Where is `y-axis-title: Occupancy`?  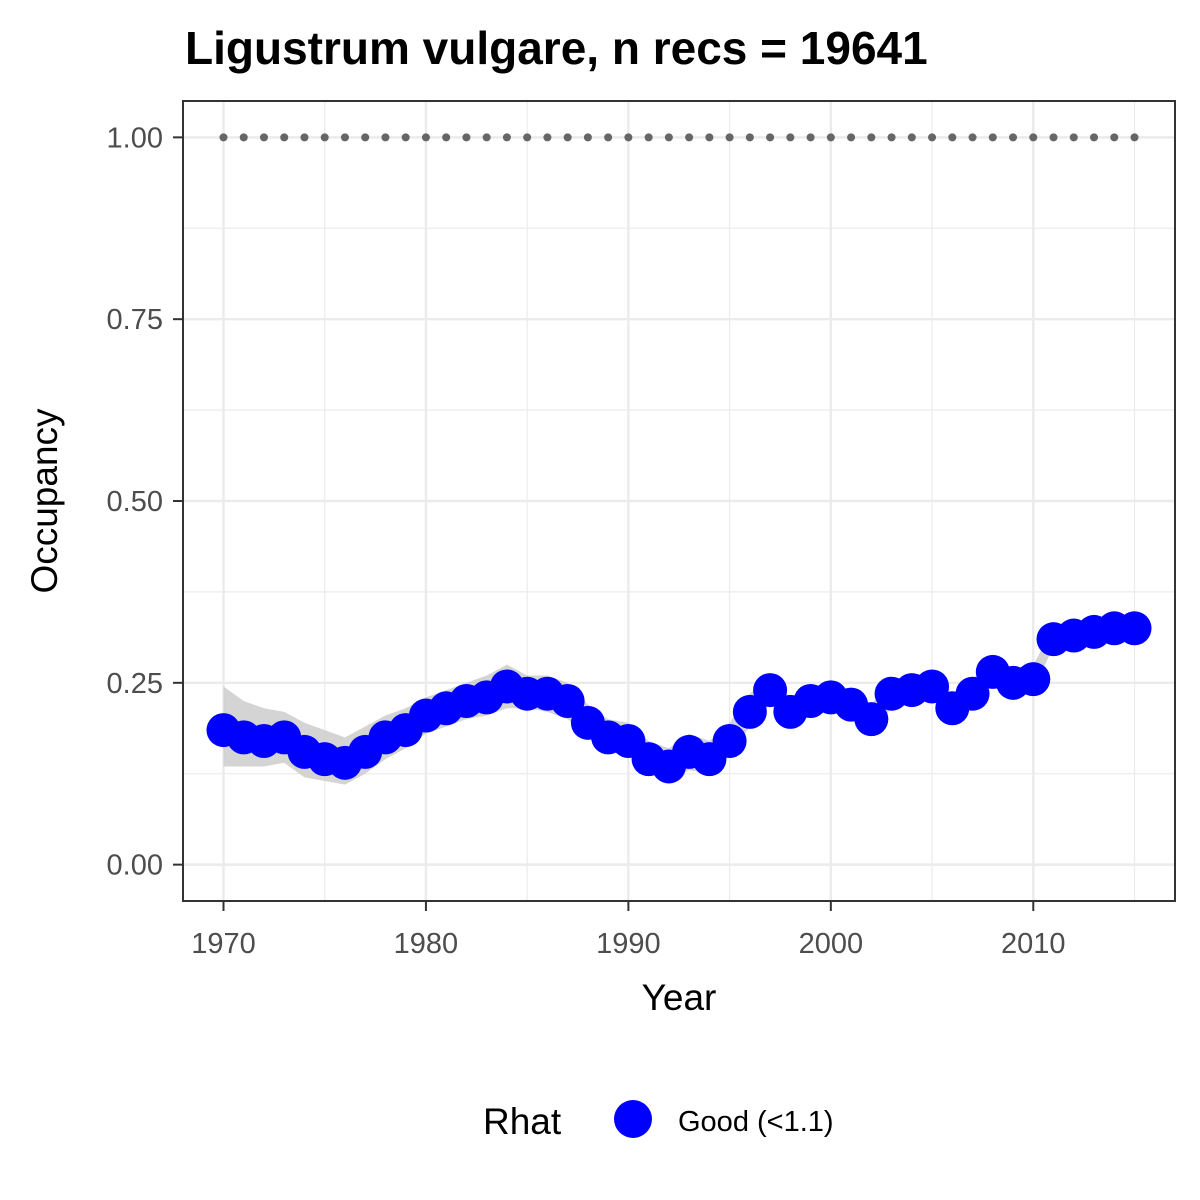
y-axis-title: Occupancy is located at coordinates (44, 501).